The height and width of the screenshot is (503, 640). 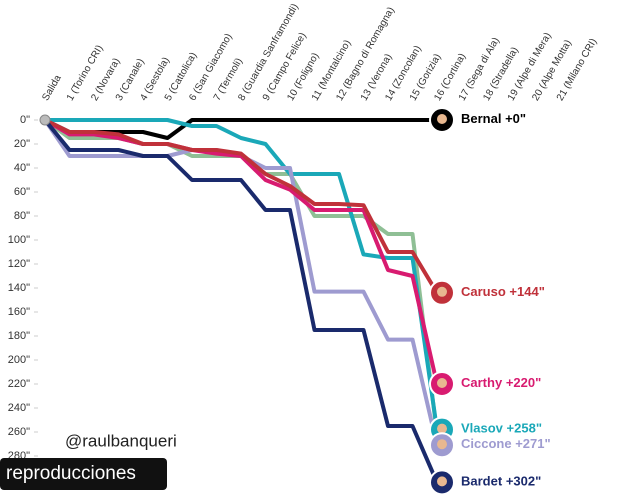 I want to click on banner-box, so click(x=83, y=474).